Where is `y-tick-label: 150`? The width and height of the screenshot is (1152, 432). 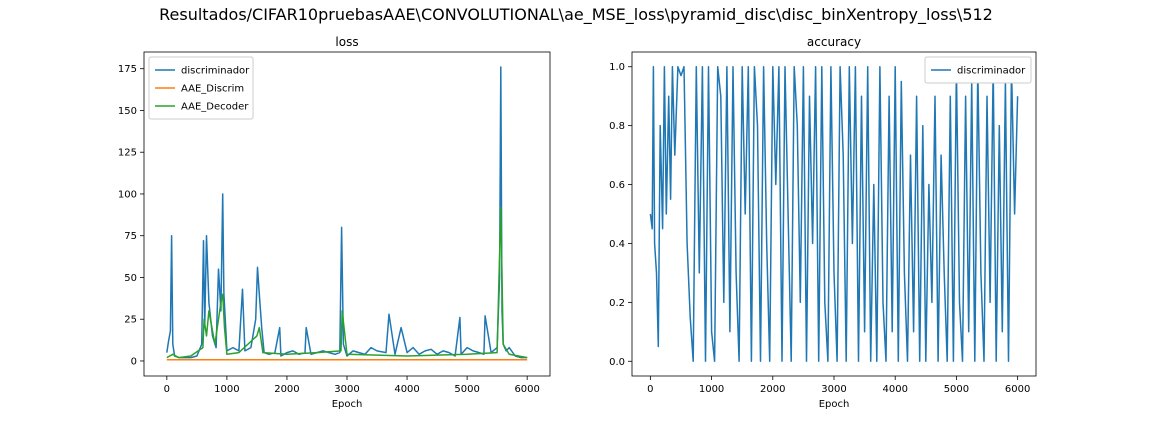 y-tick-label: 150 is located at coordinates (127, 111).